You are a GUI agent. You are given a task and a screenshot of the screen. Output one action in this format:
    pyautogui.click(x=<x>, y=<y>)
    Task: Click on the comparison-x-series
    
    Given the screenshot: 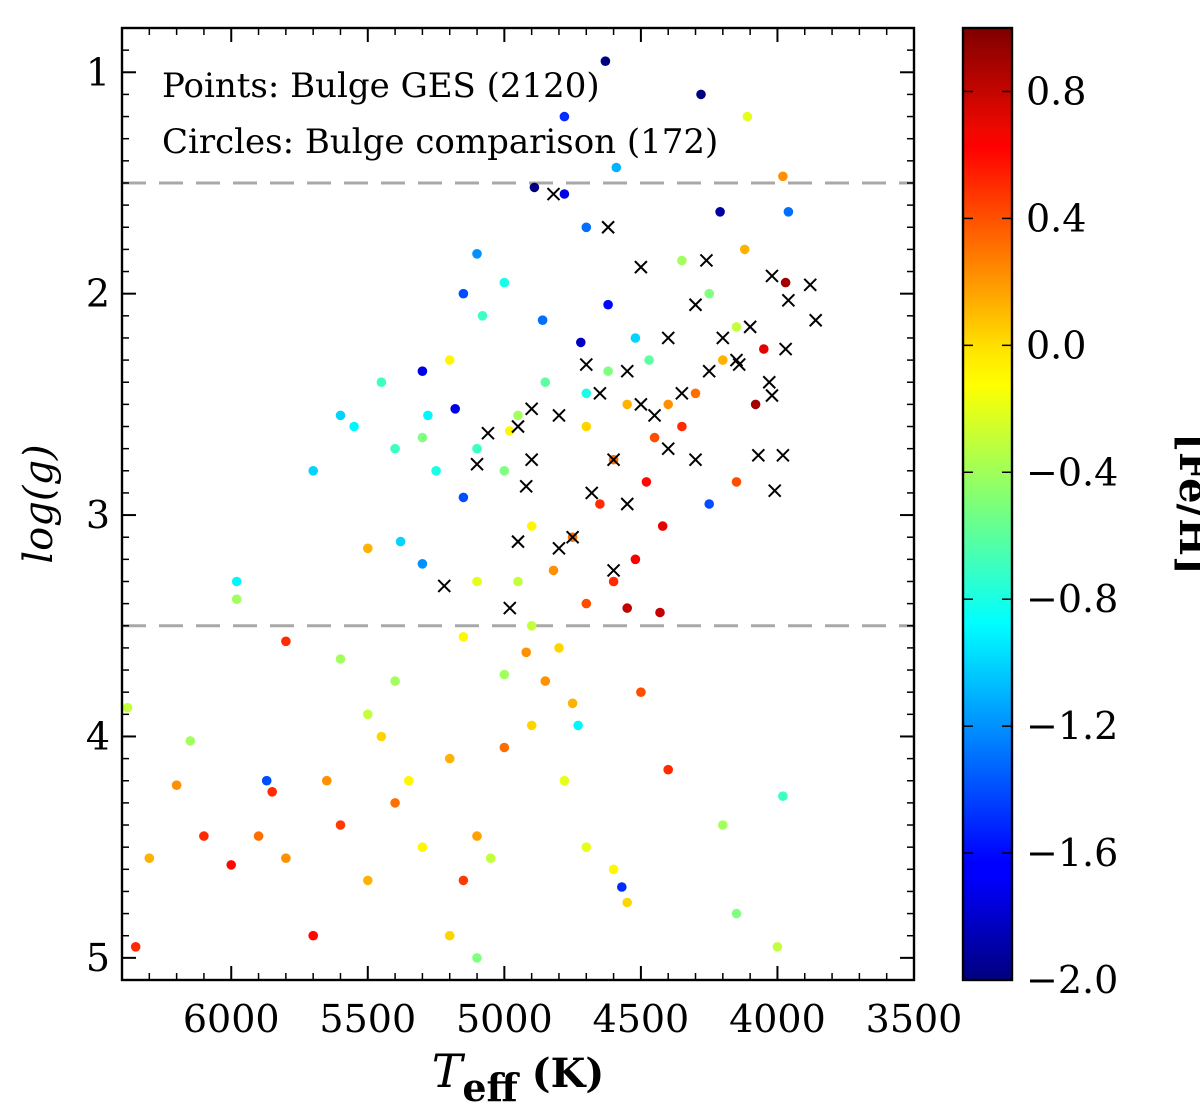 What is the action you would take?
    pyautogui.click(x=630, y=401)
    